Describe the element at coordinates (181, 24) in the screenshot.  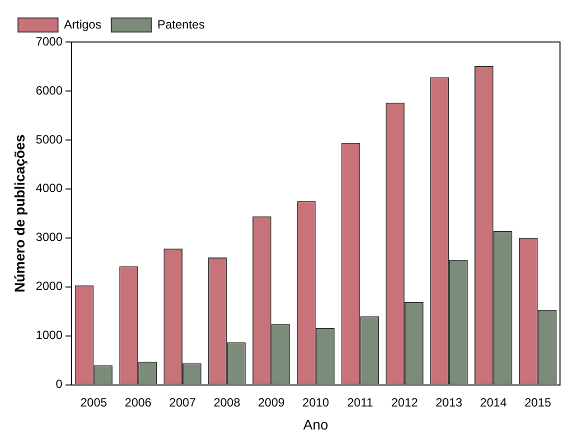
I see `legend-label: Patentes` at that location.